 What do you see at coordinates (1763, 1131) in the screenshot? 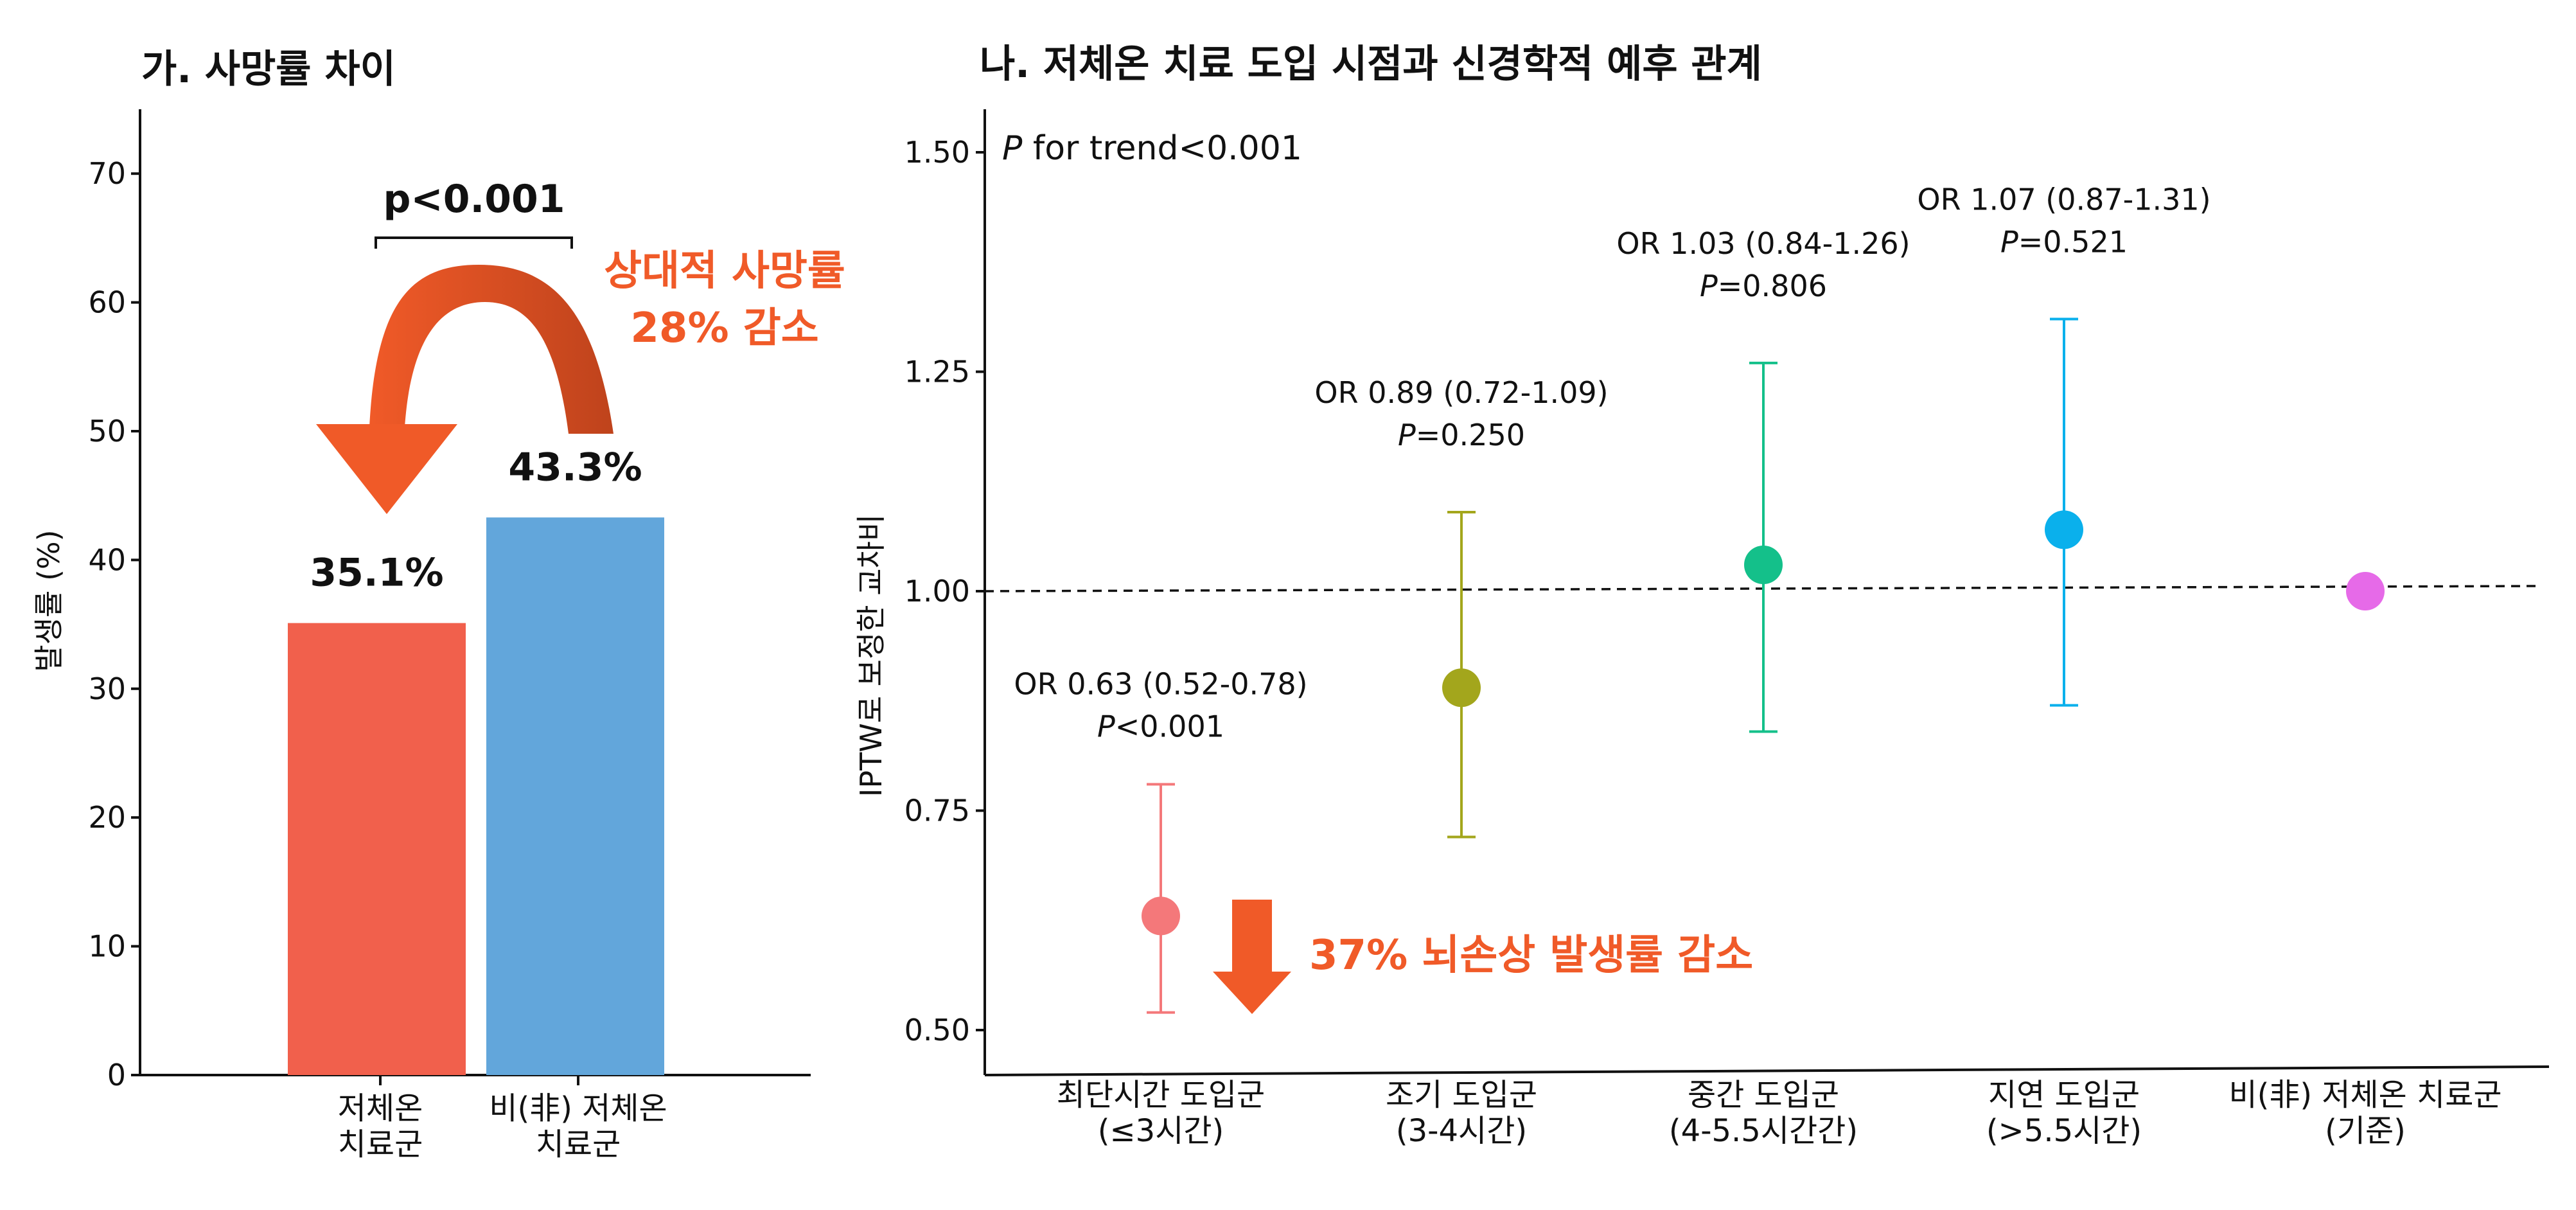
I see `x-category-label: (4-5.5시간간)` at bounding box center [1763, 1131].